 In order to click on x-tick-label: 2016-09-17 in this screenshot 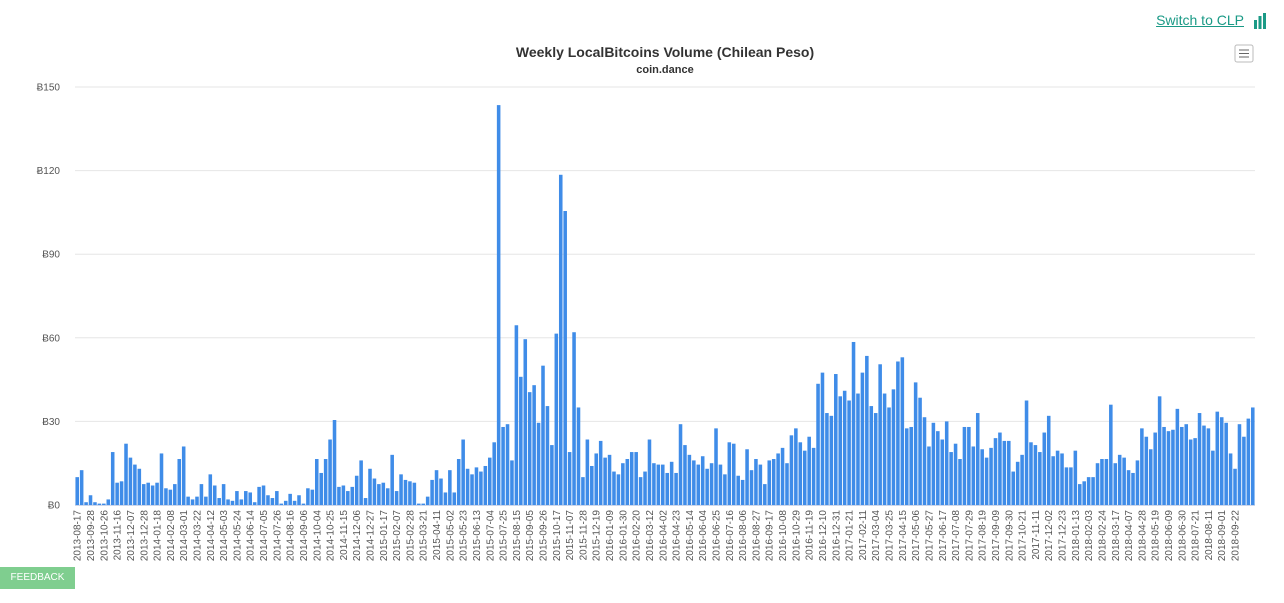, I will do `click(770, 536)`.